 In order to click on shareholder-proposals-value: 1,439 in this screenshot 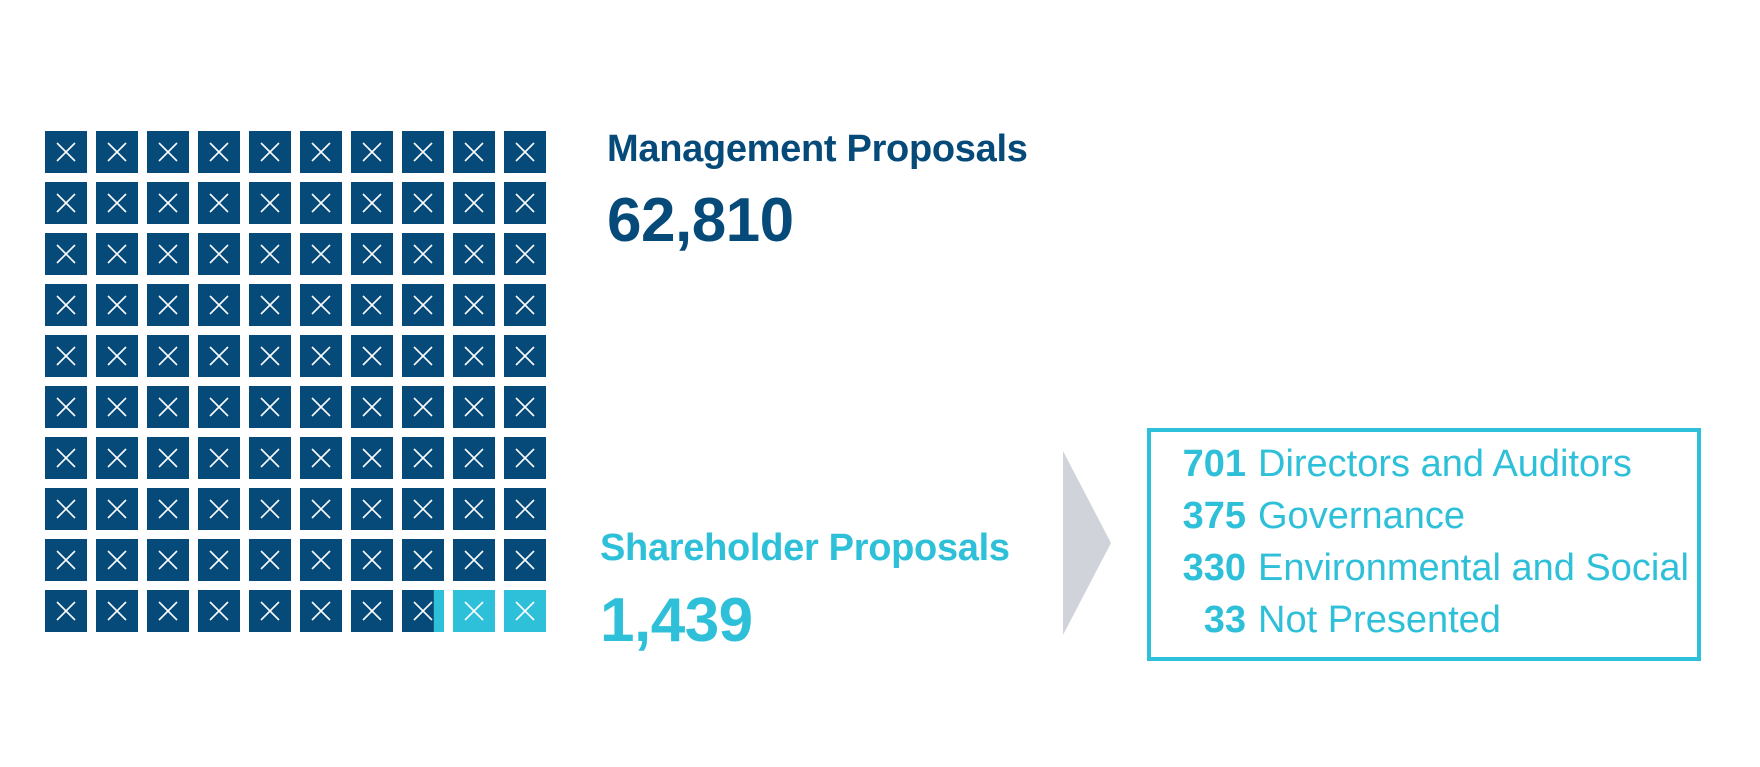, I will do `click(676, 620)`.